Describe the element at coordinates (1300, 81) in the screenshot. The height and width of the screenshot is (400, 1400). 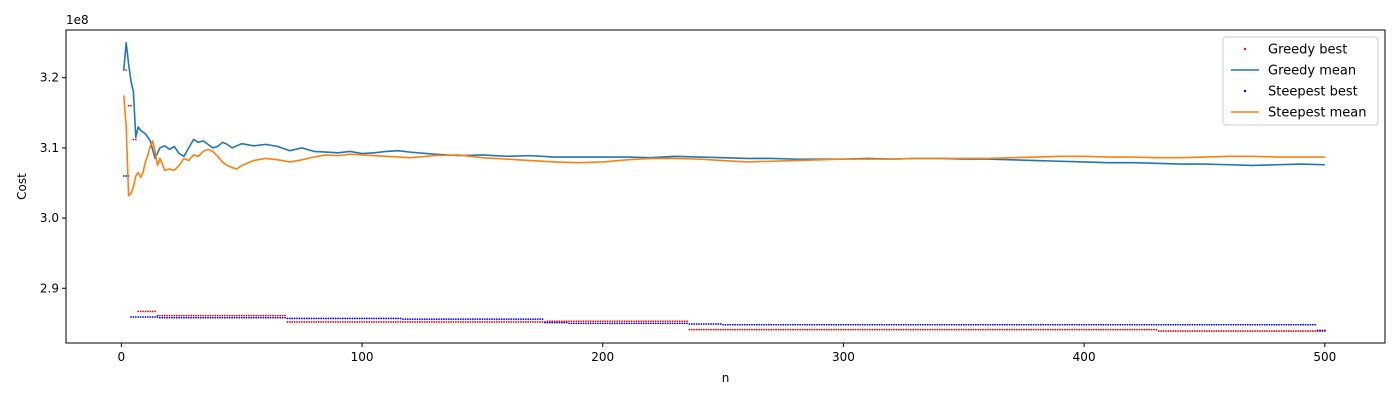
I see `legend-box` at that location.